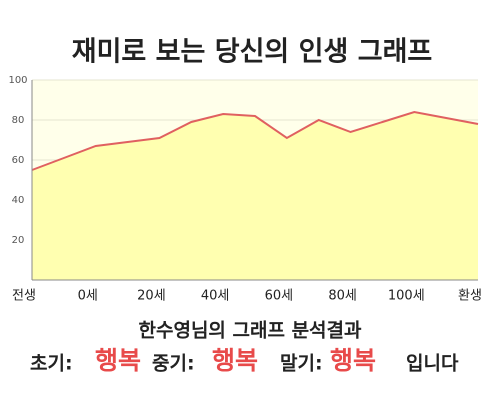 This screenshot has height=400, width=500. Describe the element at coordinates (470, 296) in the screenshot. I see `x-tick-label: 환생` at that location.